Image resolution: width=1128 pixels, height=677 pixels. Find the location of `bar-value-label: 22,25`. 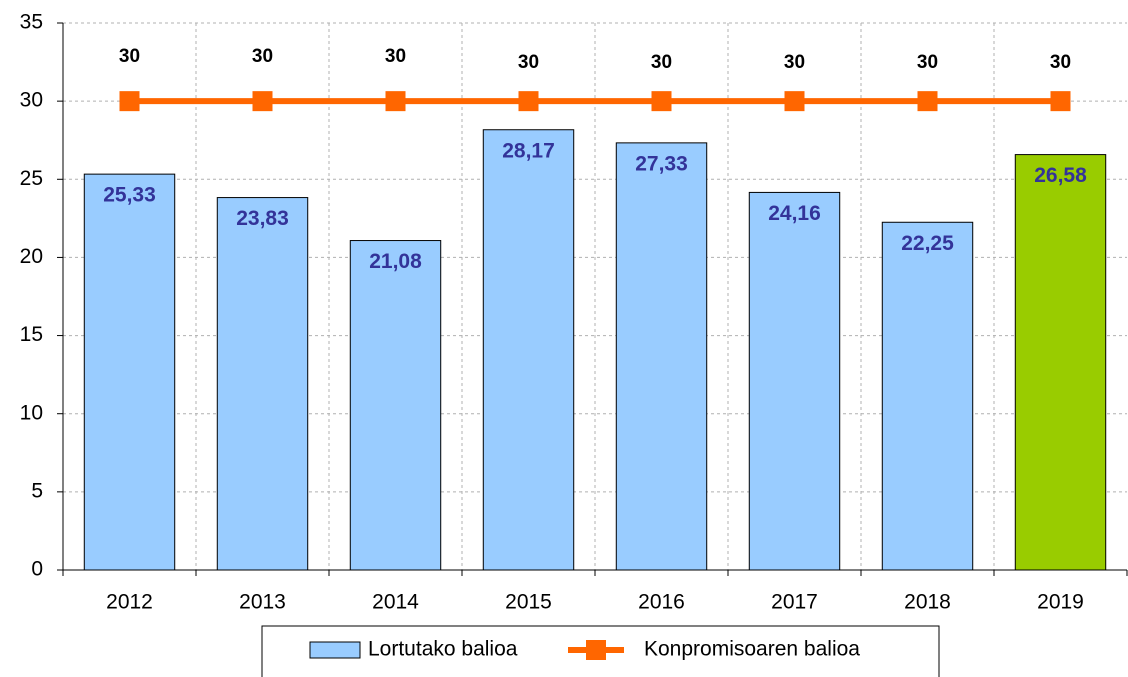

bar-value-label: 22,25 is located at coordinates (927, 243).